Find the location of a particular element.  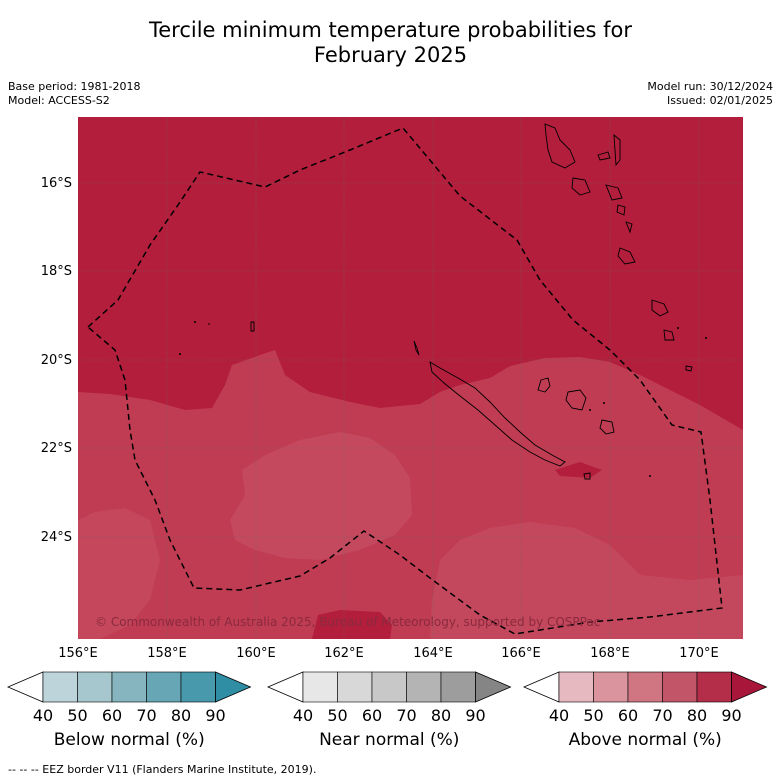

island-epi is located at coordinates (621, 210).